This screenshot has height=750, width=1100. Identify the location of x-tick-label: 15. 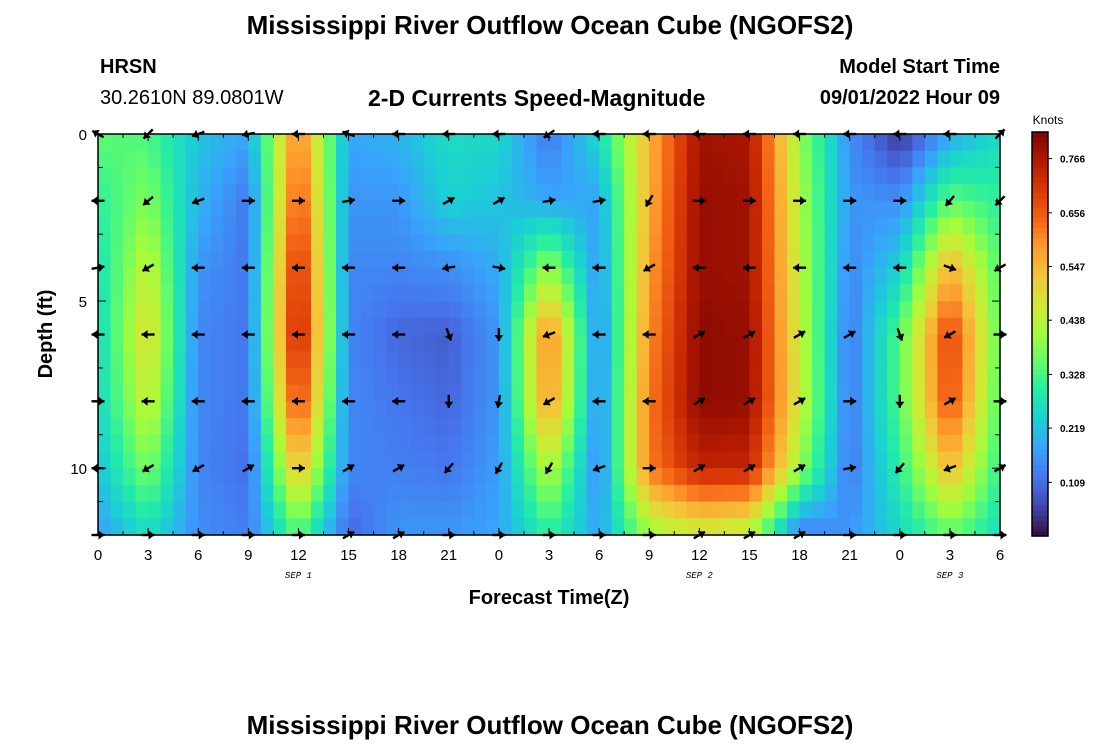
(348, 555).